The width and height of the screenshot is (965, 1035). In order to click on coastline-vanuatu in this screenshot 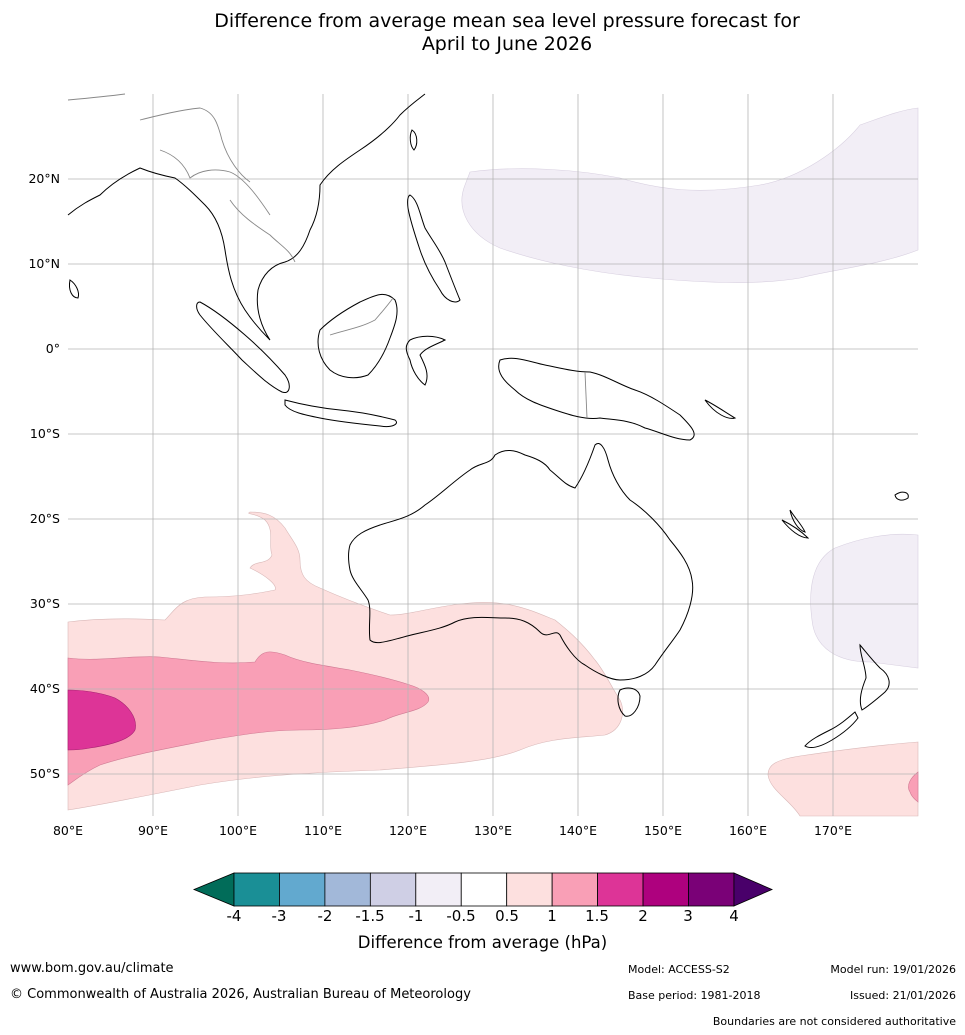, I will do `click(797, 521)`.